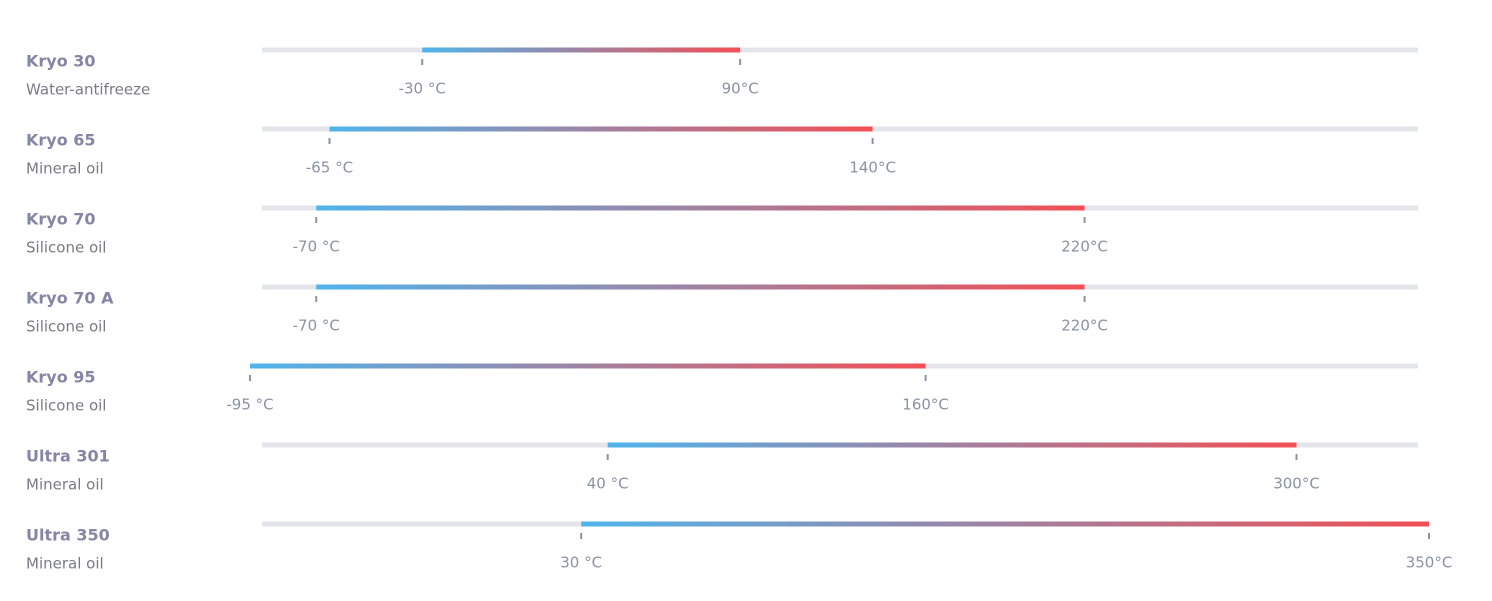  I want to click on range-label: 350°C, so click(1429, 563).